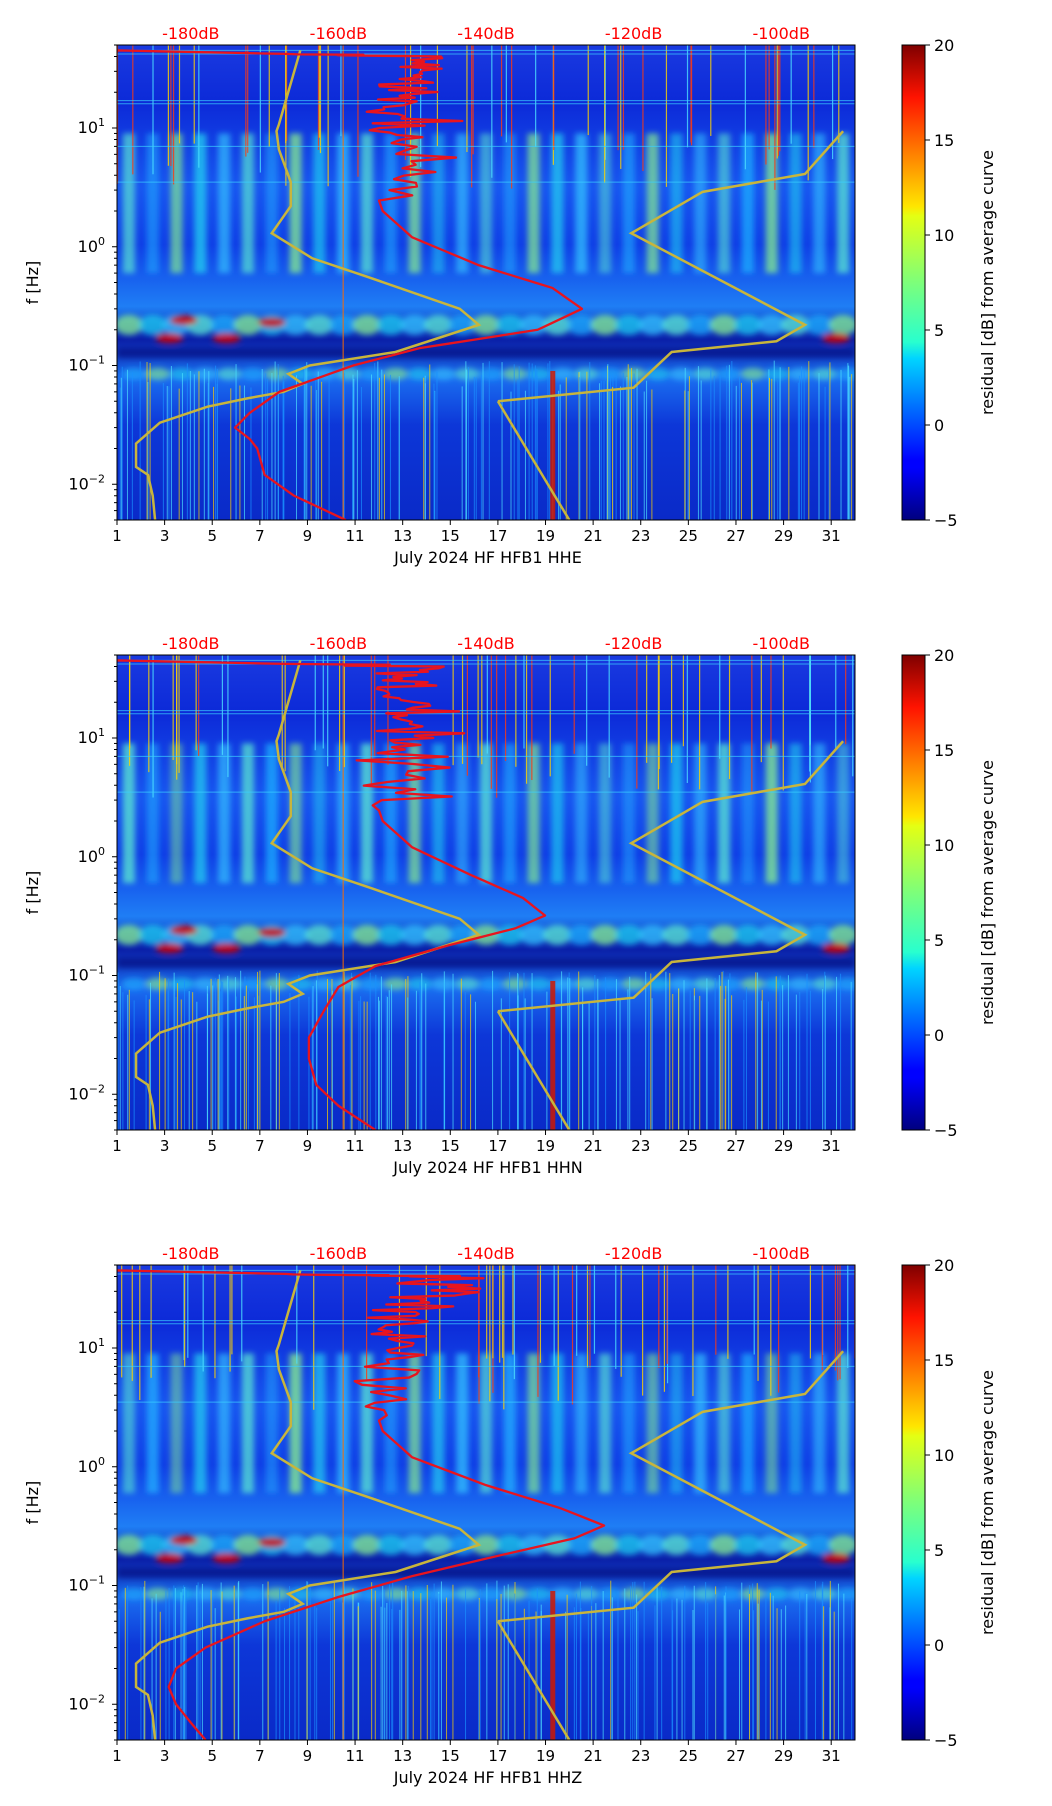  I want to click on reference-curve-right, so click(671, 266).